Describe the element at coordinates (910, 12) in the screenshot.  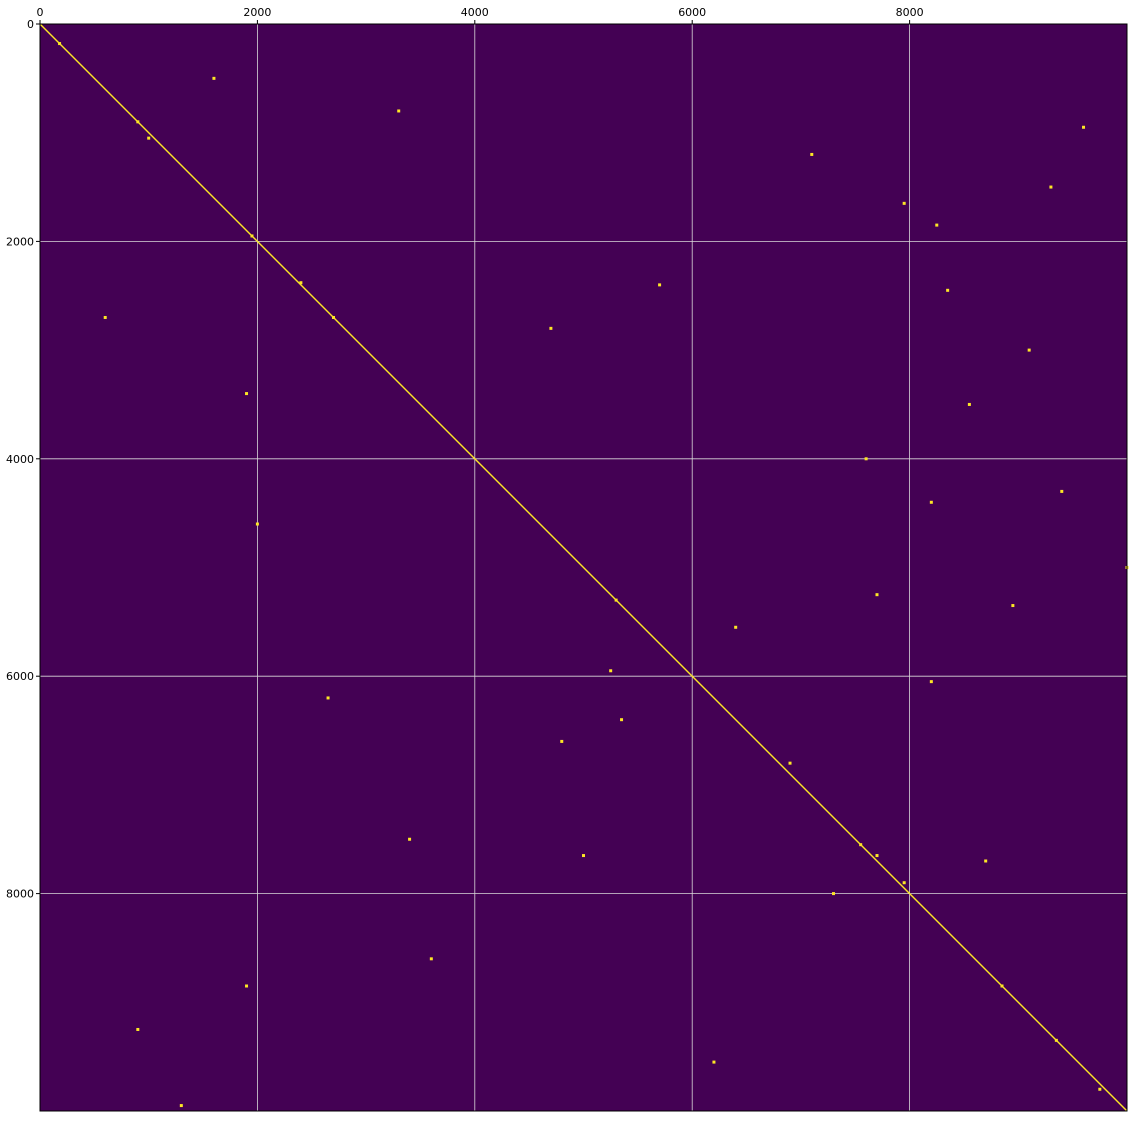
I see `x-tick-label: 8000` at that location.